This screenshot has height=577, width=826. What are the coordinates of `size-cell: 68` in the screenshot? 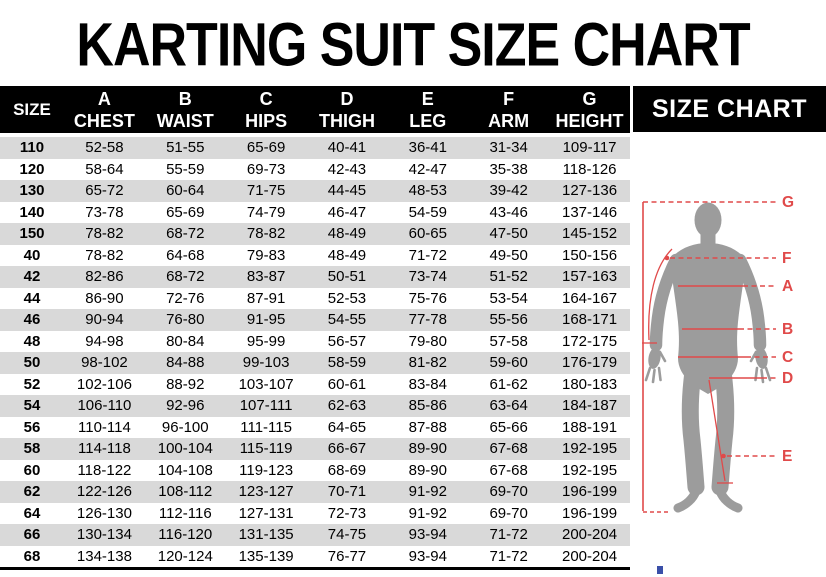 It's located at (32, 556).